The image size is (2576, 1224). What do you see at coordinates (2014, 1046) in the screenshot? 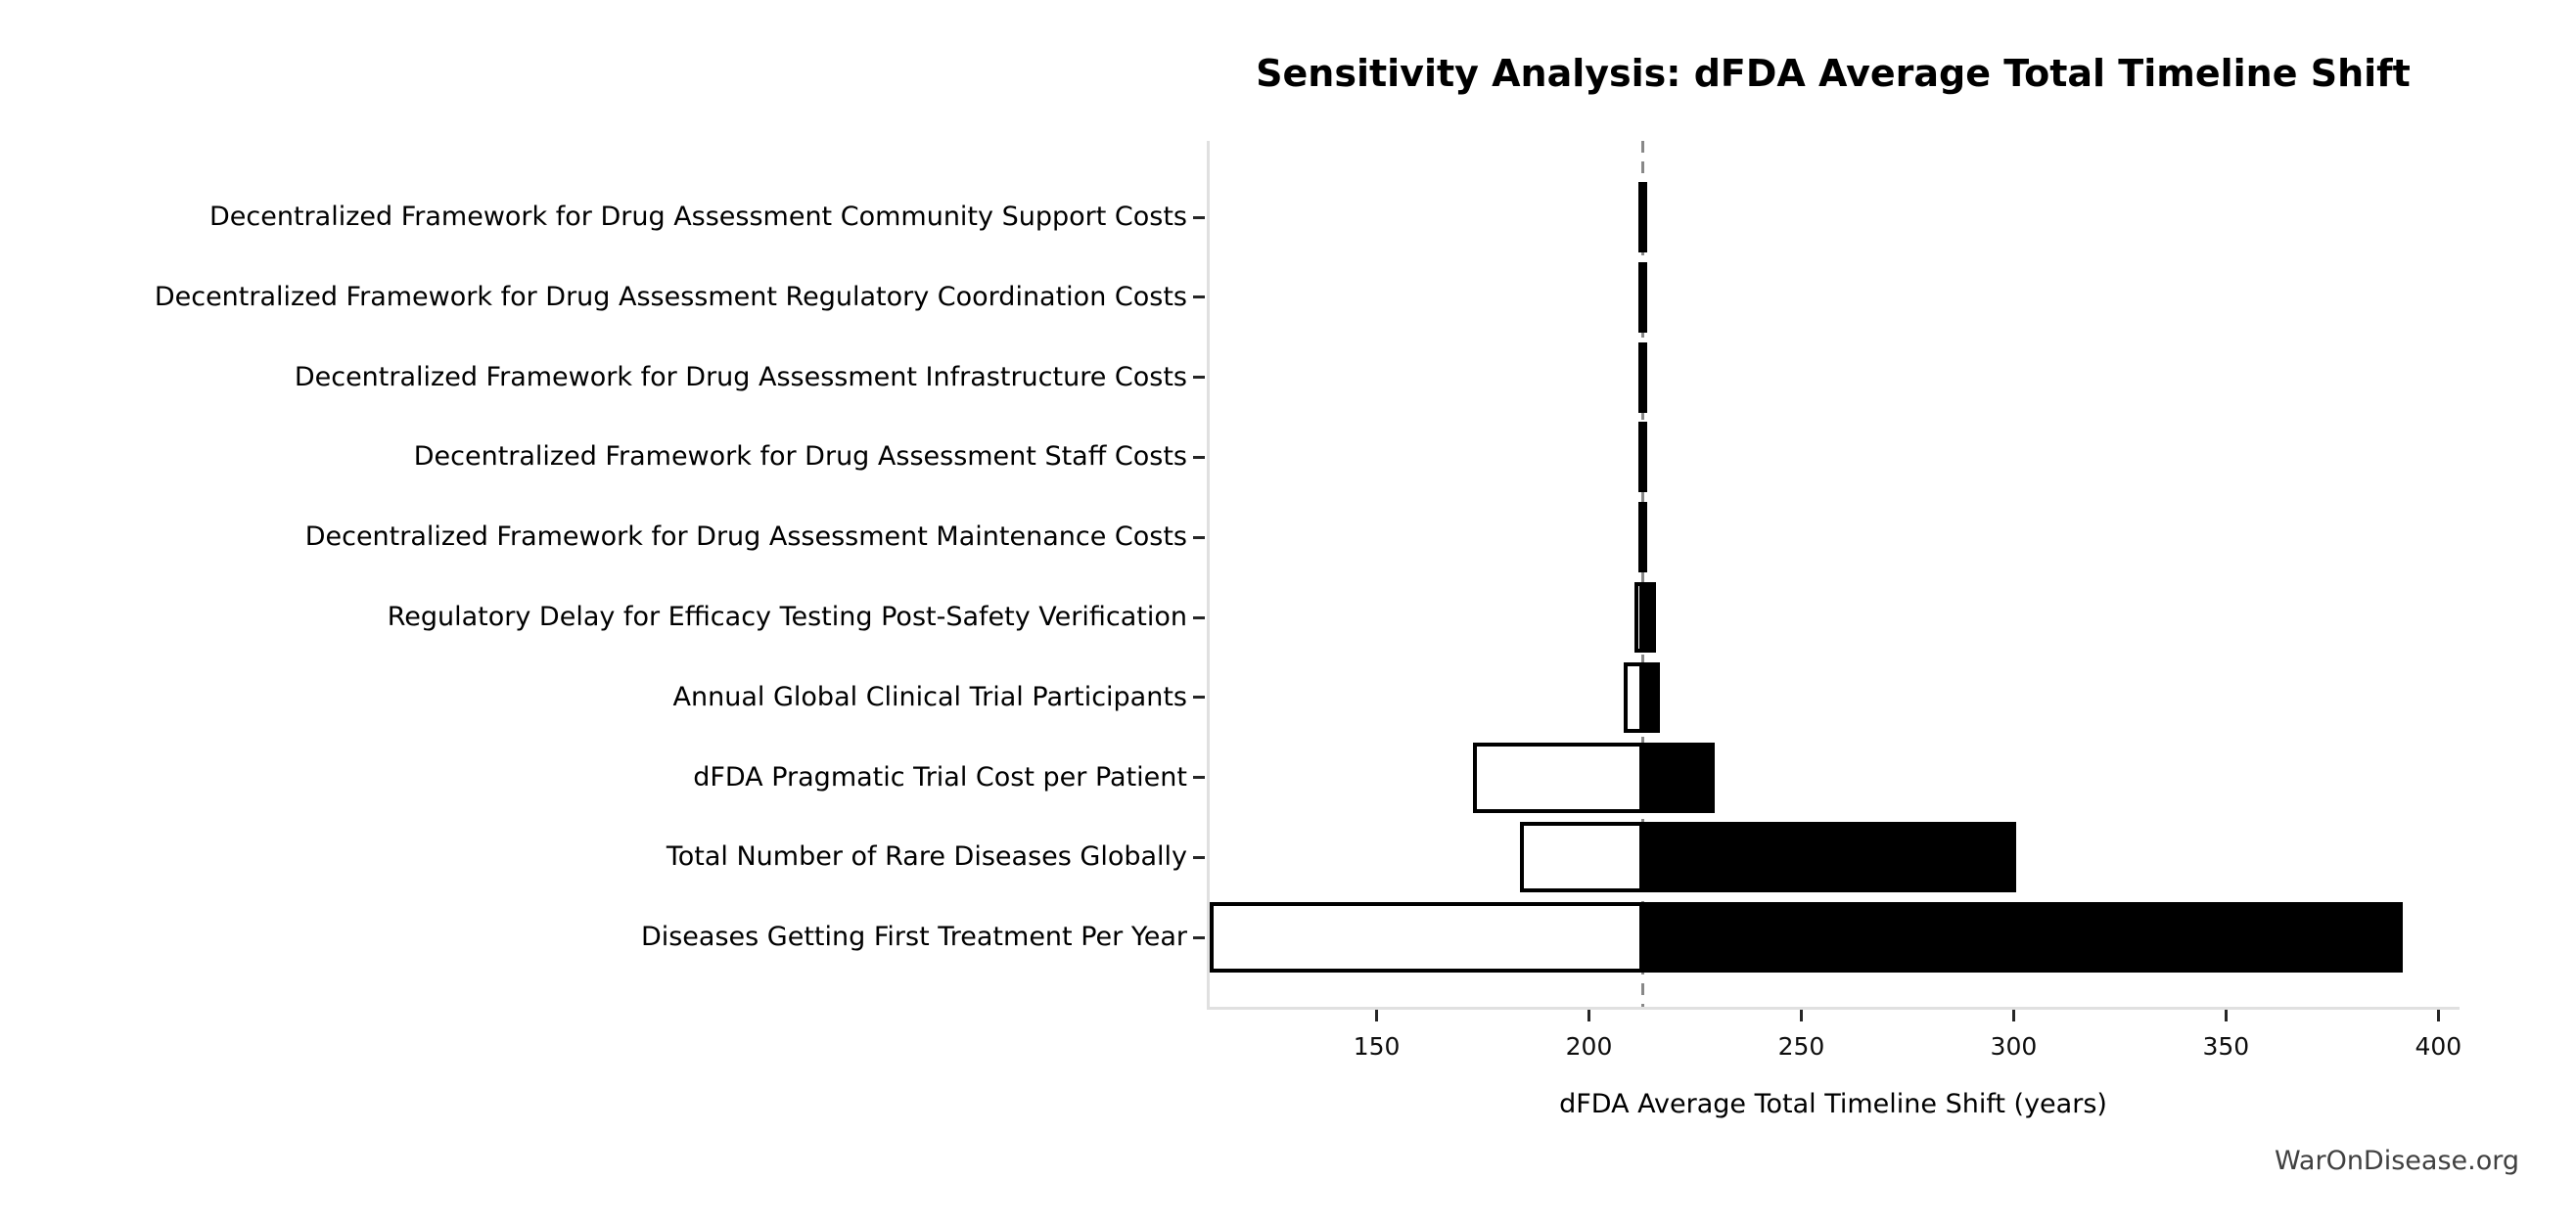
I see `x-tick-label: 300` at bounding box center [2014, 1046].